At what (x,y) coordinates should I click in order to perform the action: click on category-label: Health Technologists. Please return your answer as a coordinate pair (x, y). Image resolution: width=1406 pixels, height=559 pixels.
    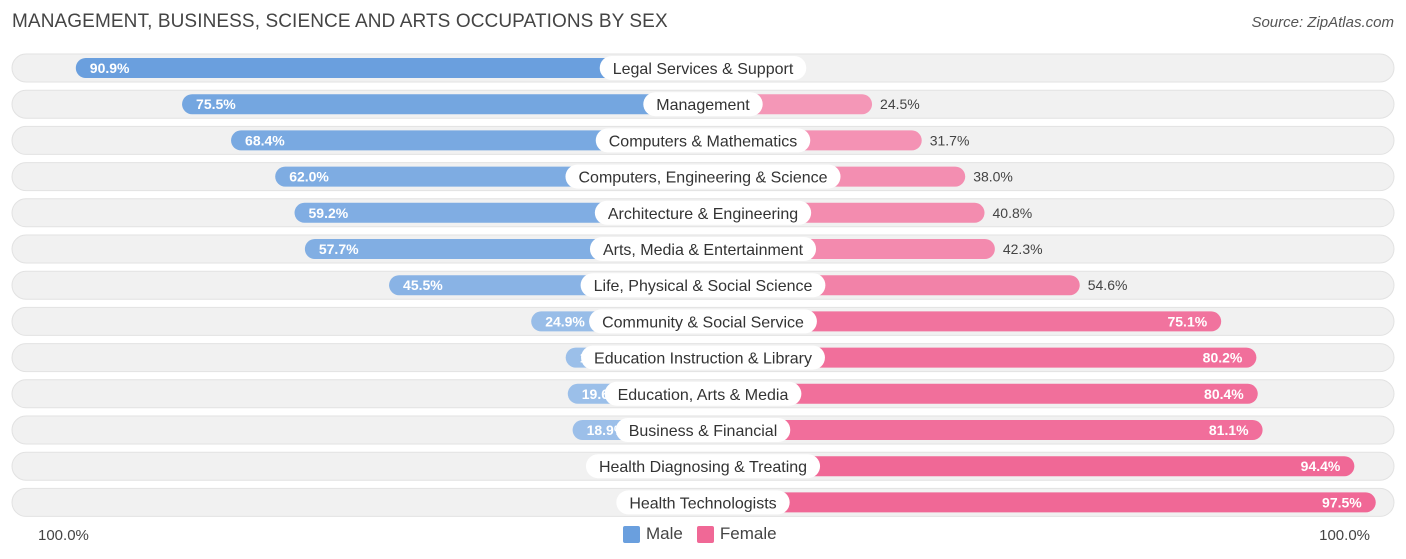
    Looking at the image, I should click on (702, 503).